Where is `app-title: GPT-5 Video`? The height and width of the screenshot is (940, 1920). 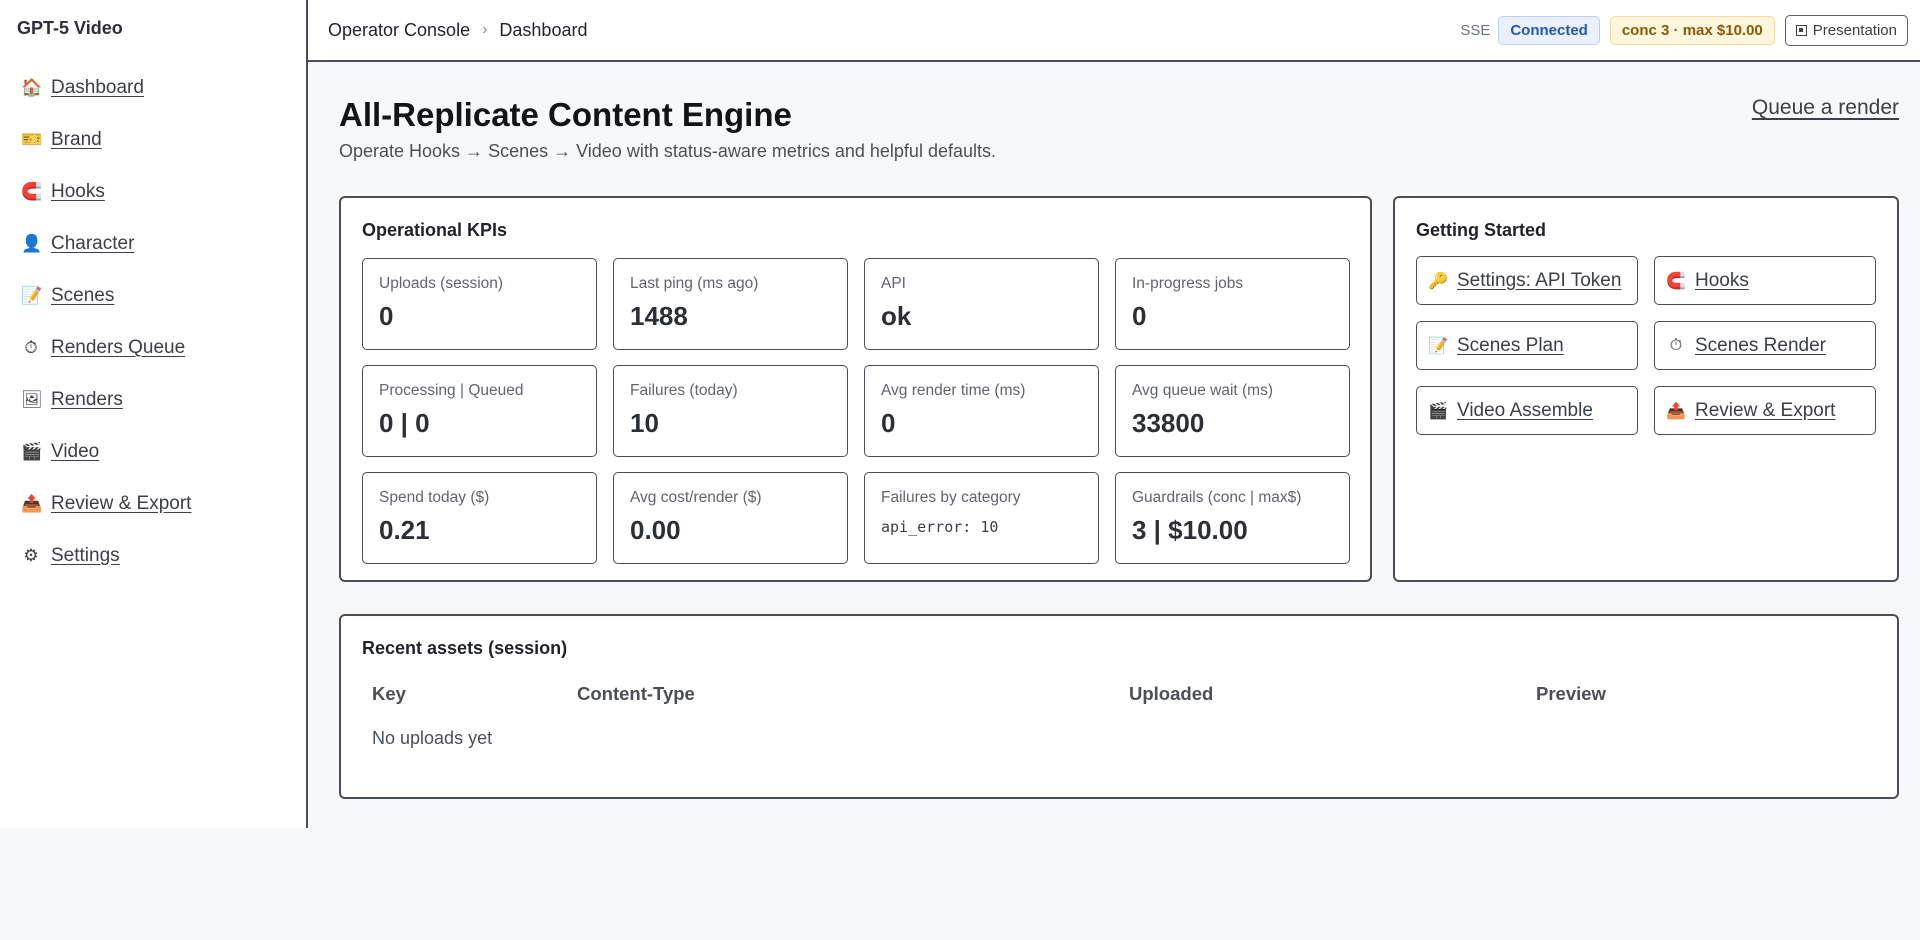 app-title: GPT-5 Video is located at coordinates (70, 28).